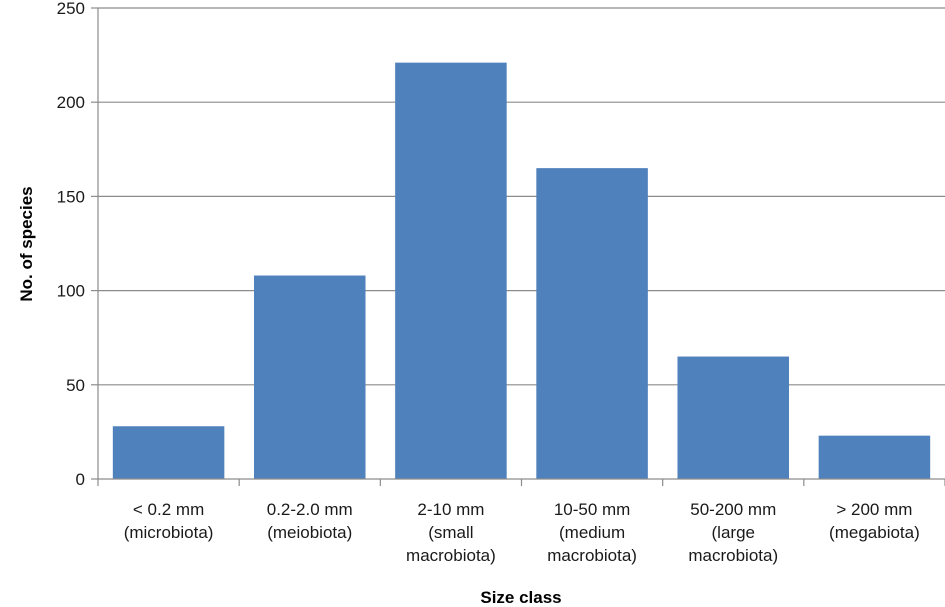 This screenshot has height=607, width=945. I want to click on x-tick-label: 10-50 mm (medium macrobiota), so click(592, 532).